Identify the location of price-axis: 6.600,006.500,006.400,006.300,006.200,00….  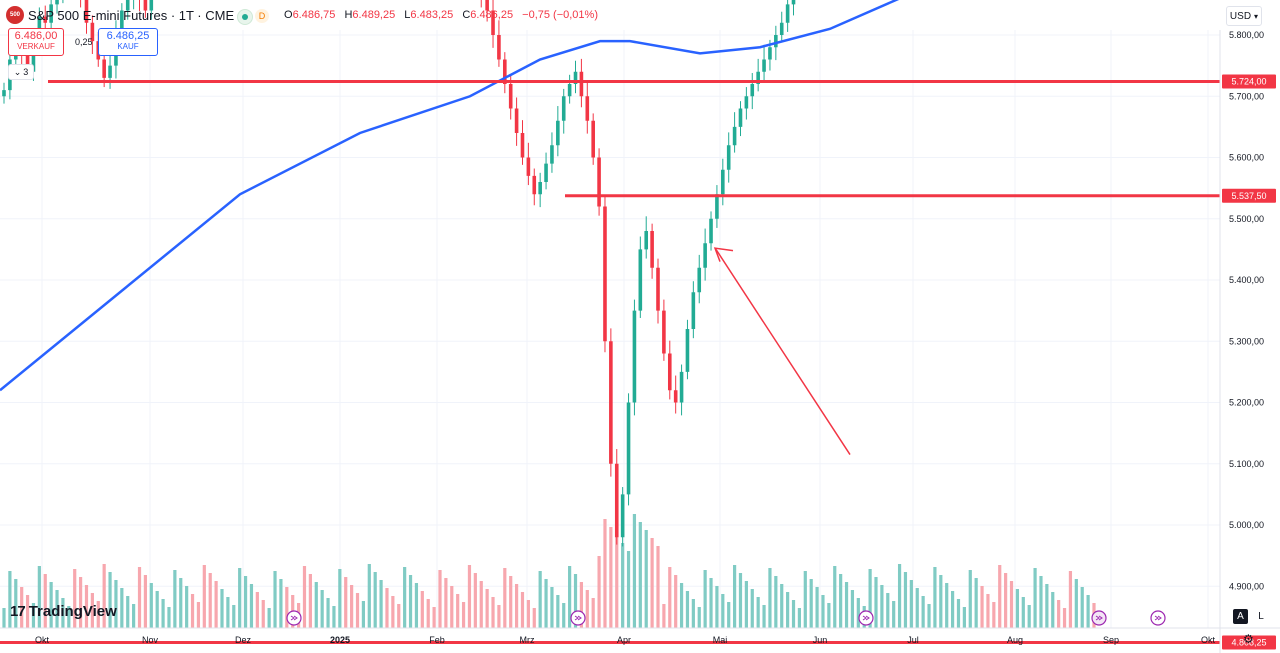
(1241, 326).